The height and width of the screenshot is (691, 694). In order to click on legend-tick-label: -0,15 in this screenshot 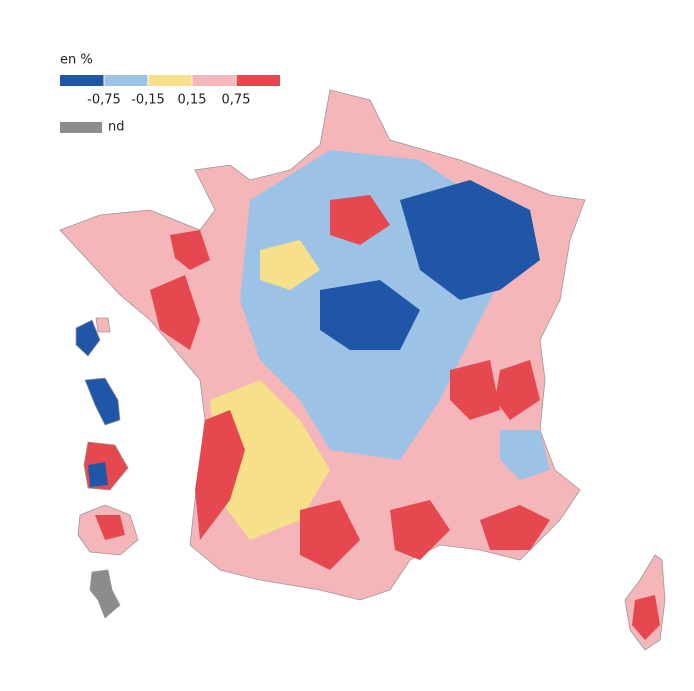, I will do `click(148, 100)`.